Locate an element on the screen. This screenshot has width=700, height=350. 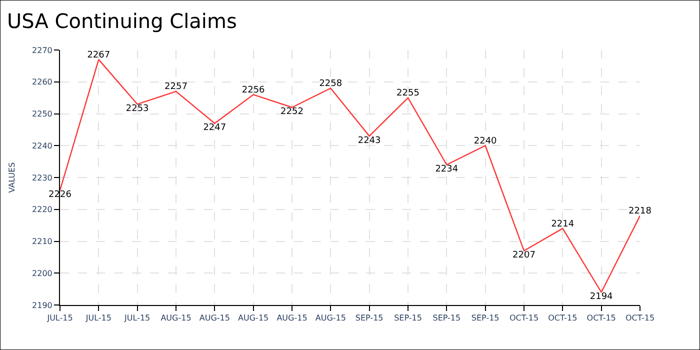
data-label: 2257 is located at coordinates (176, 87).